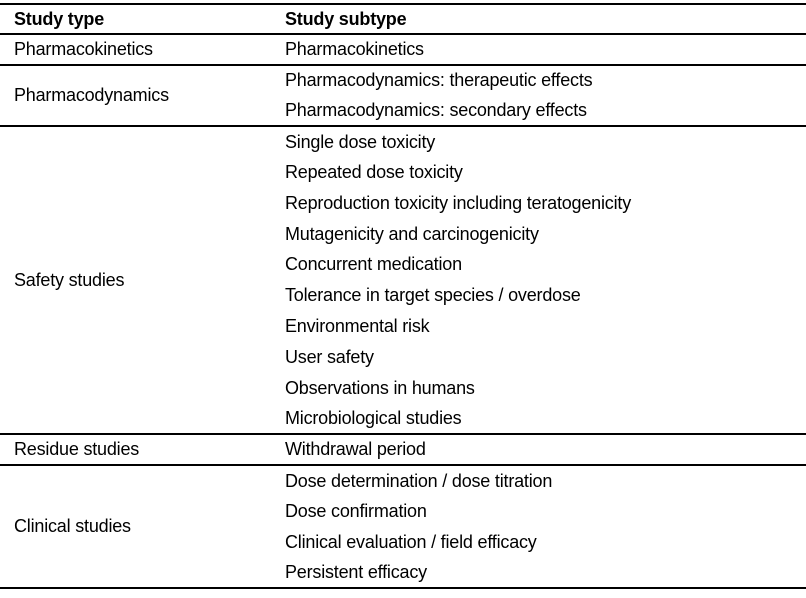 The width and height of the screenshot is (806, 598). Describe the element at coordinates (538, 573) in the screenshot. I see `study-subtype-cell: Persistent efficacy` at that location.